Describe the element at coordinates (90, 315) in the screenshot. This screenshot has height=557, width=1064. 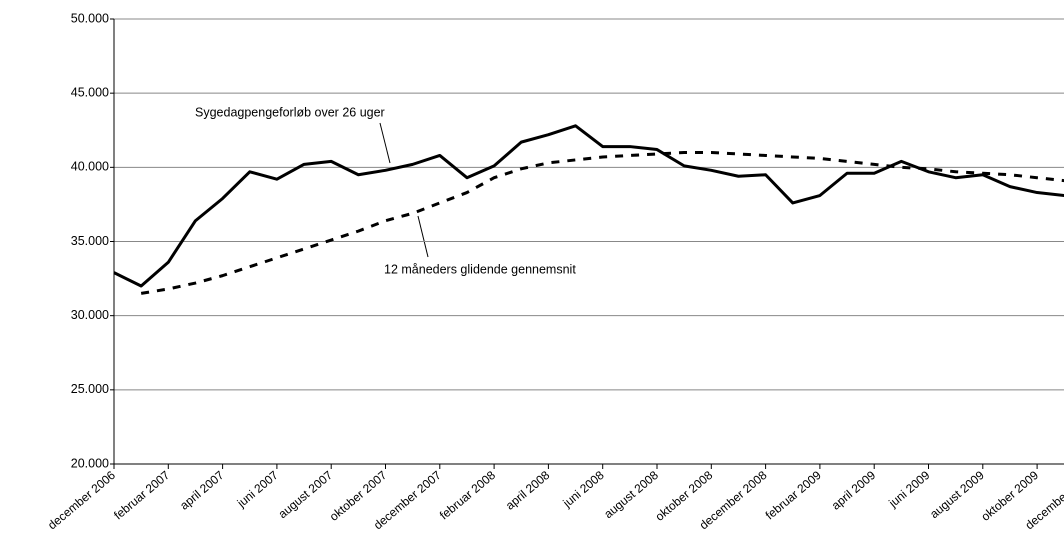
I see `y-tick-label: 30.000` at that location.